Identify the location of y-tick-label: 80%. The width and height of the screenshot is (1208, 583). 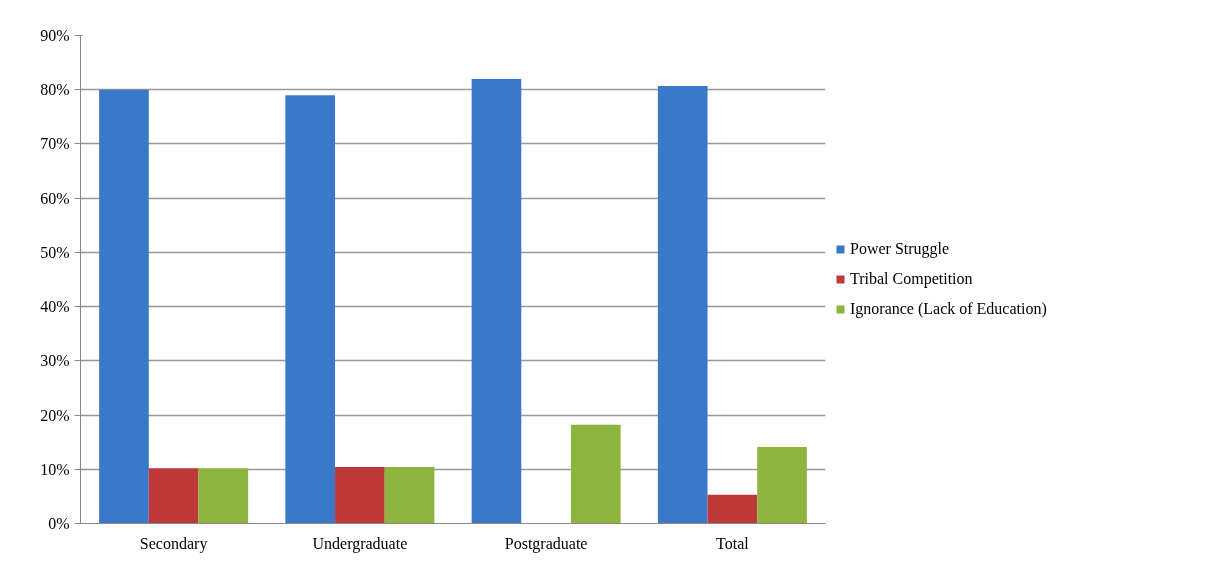
(55, 90).